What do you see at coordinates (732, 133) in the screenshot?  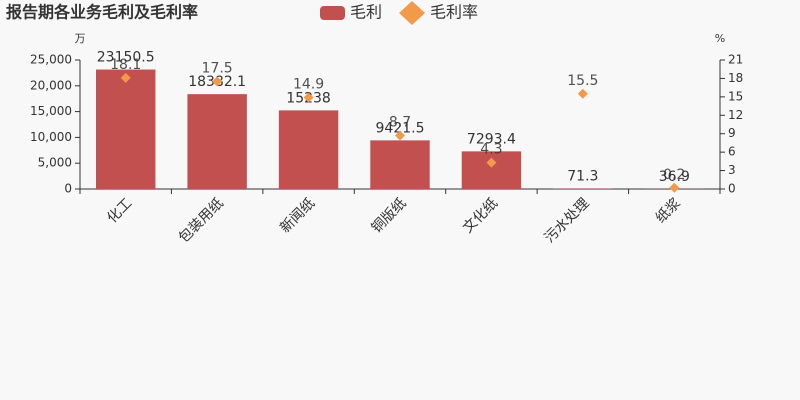 I see `y2-tick-label: 9` at bounding box center [732, 133].